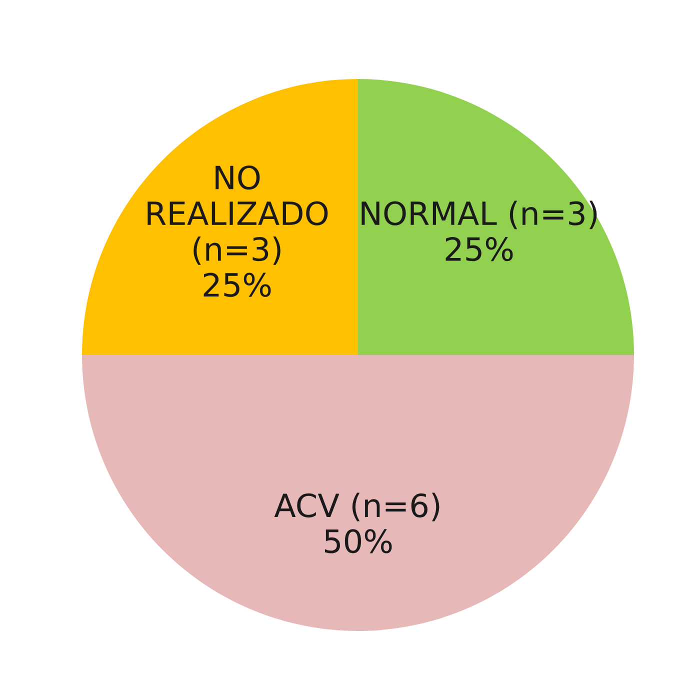 This screenshot has height=698, width=692. I want to click on data-label: 50%, so click(358, 541).